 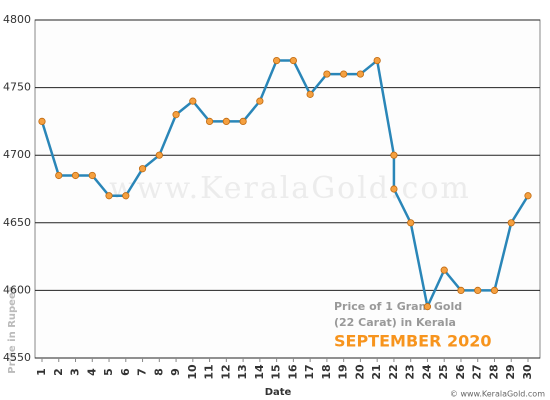 I want to click on x-tick-label: 18, so click(x=326, y=371).